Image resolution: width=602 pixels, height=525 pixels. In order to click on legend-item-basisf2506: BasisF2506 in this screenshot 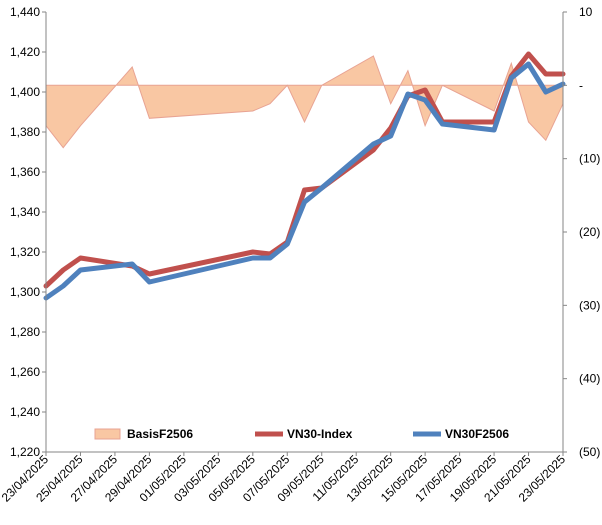, I will do `click(143, 434)`.